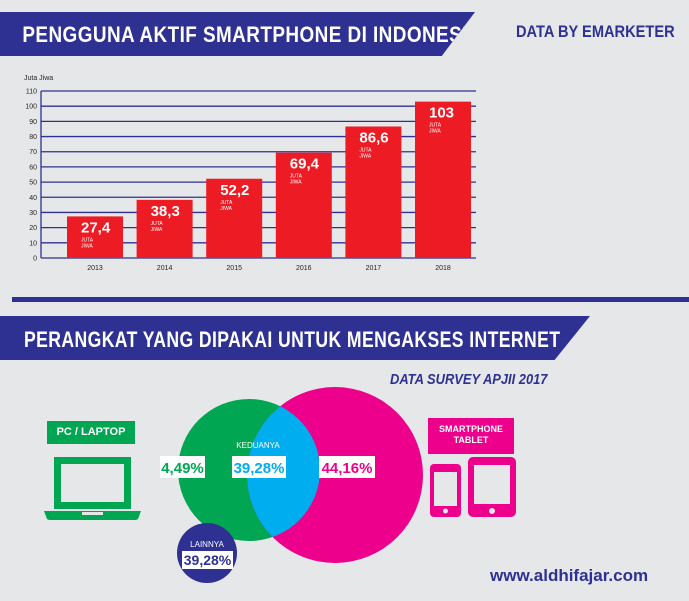  I want to click on smartphone-icon, so click(445, 490).